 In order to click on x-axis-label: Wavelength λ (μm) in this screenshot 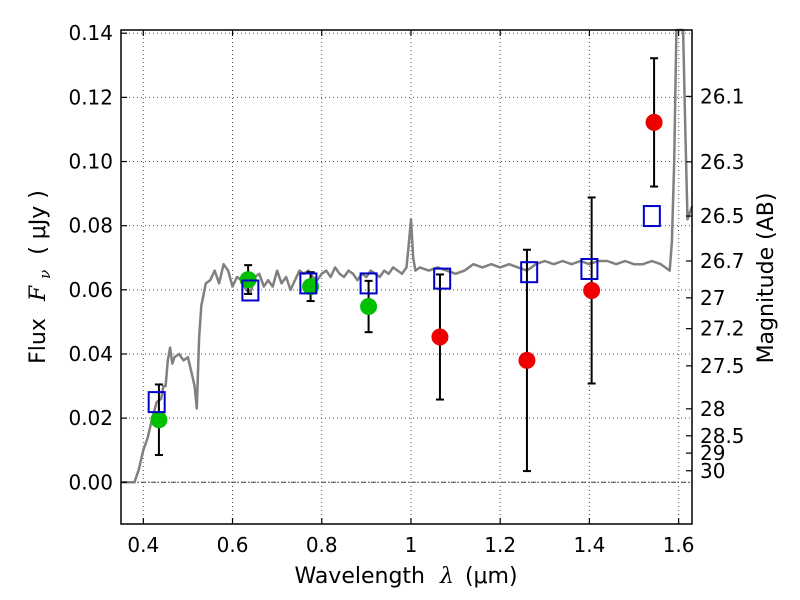, I will do `click(405, 576)`.